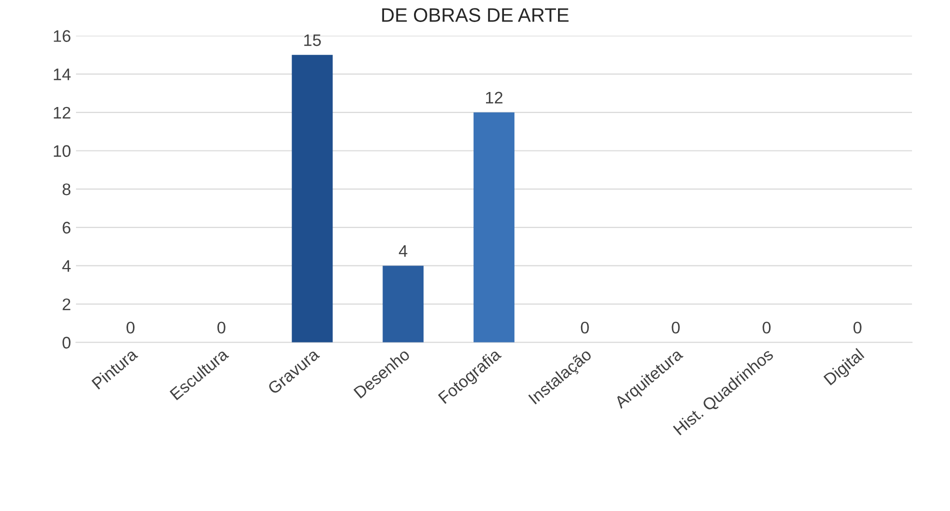 This screenshot has width=950, height=511. What do you see at coordinates (66, 228) in the screenshot?
I see `y-tick-label: 6` at bounding box center [66, 228].